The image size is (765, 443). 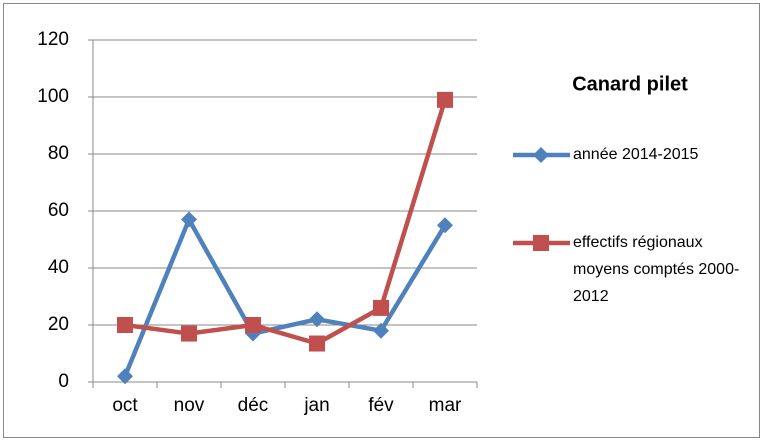 What do you see at coordinates (63, 381) in the screenshot?
I see `y-tick-label: 0` at bounding box center [63, 381].